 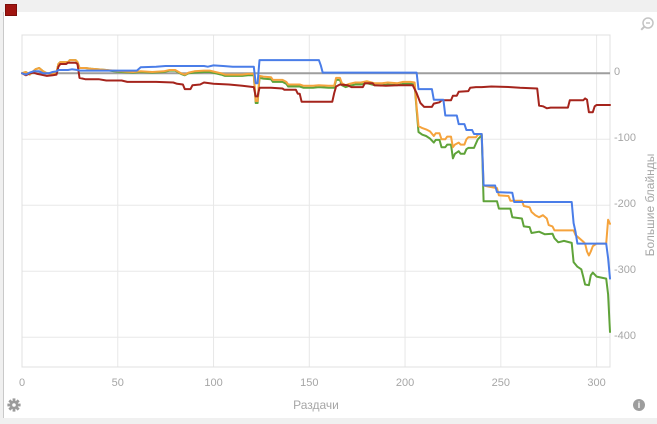 I want to click on y-tick-label: -200, so click(x=625, y=204).